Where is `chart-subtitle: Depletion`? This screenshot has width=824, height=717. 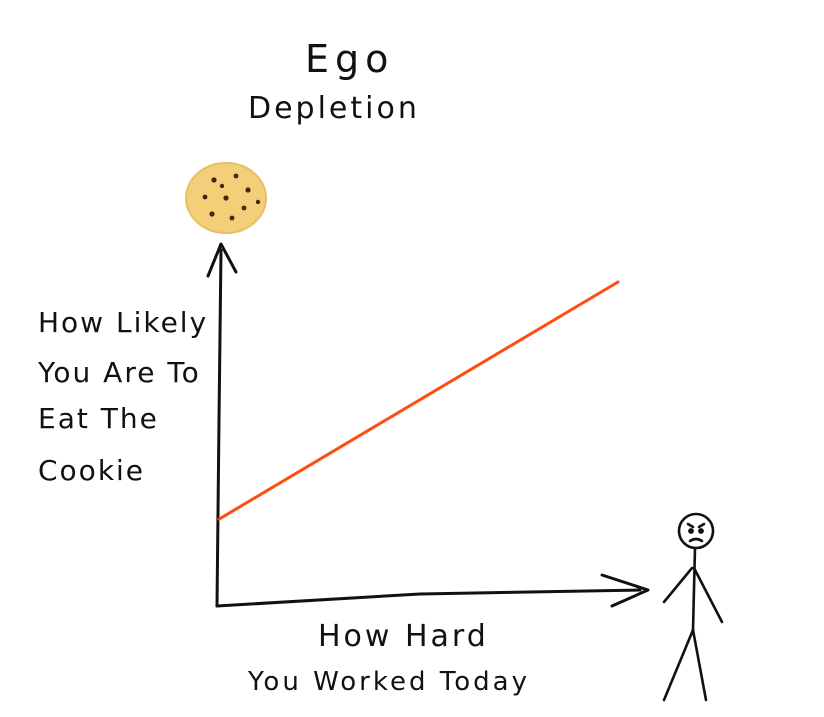 chart-subtitle: Depletion is located at coordinates (334, 108).